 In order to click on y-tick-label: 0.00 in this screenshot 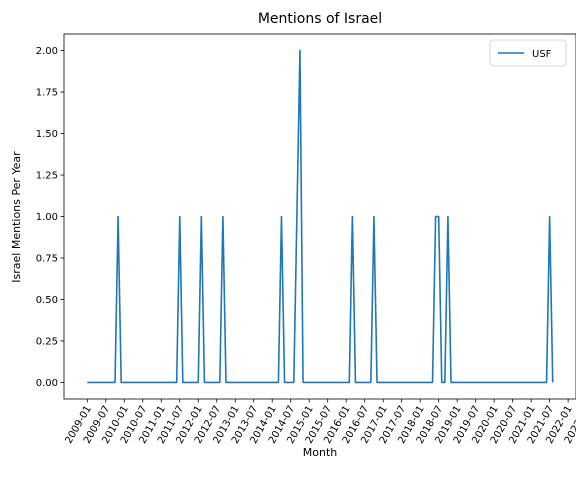, I will do `click(47, 383)`.